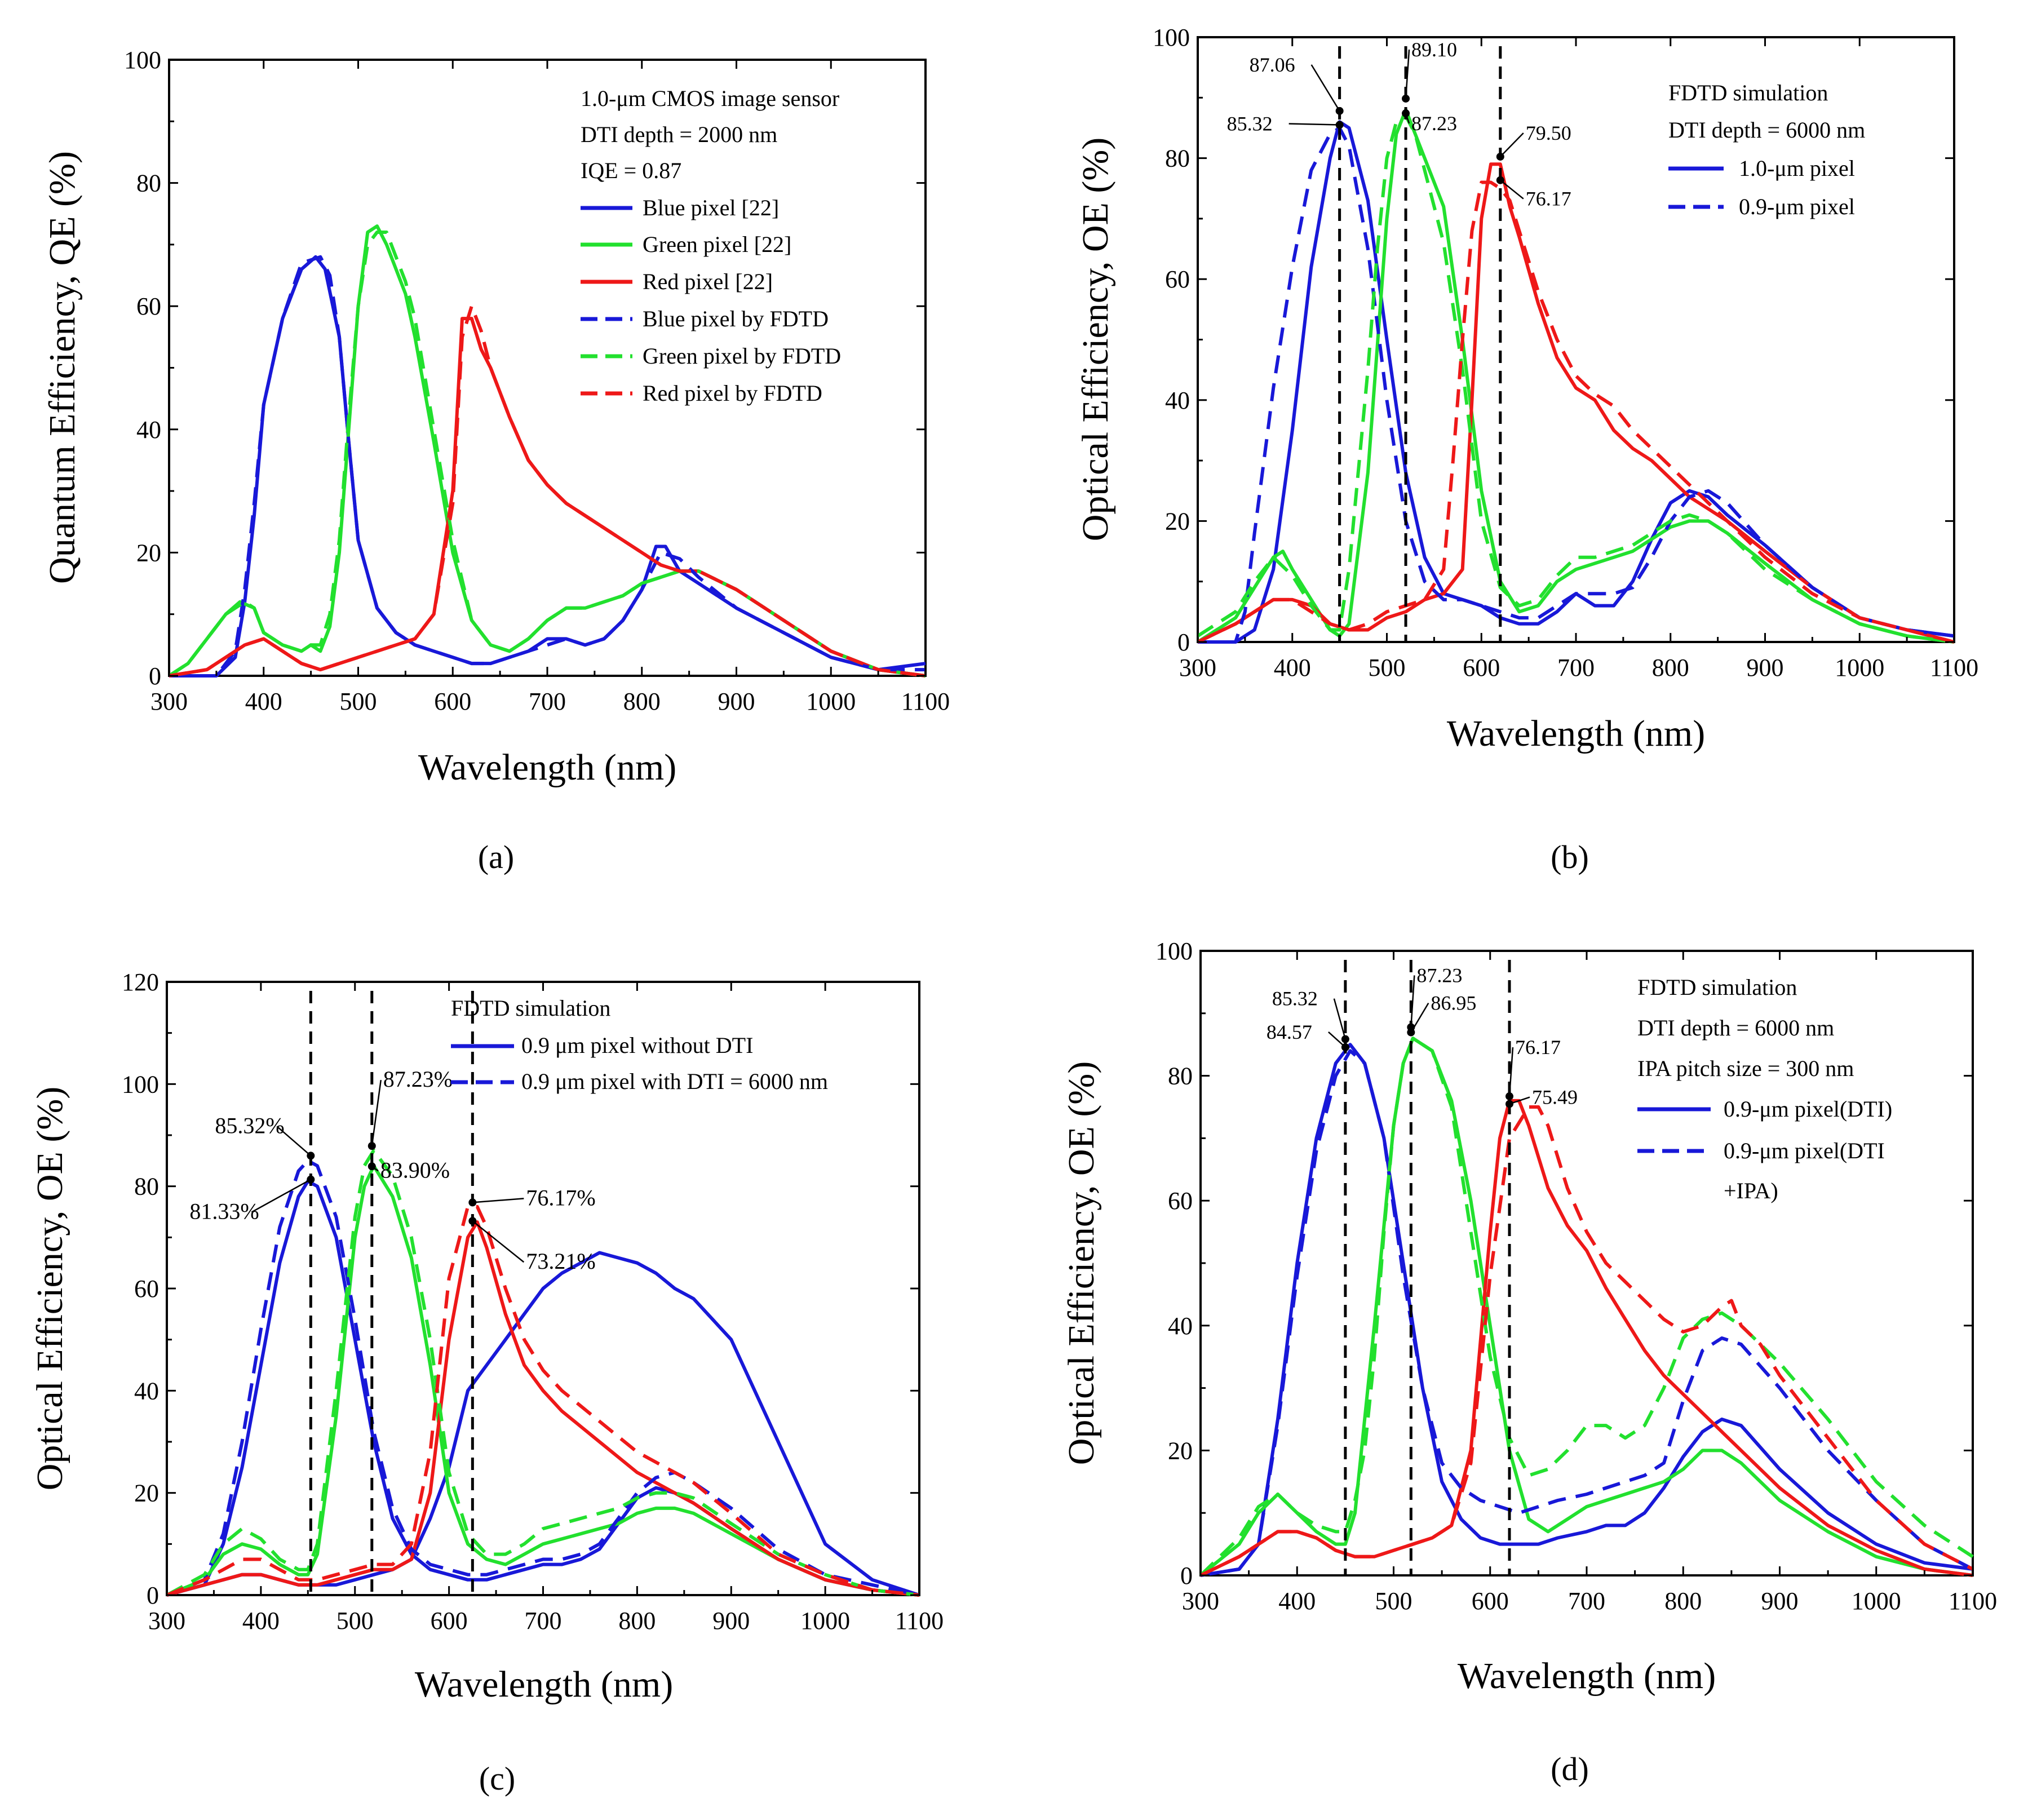 The height and width of the screenshot is (1820, 2028). Describe the element at coordinates (224, 1211) in the screenshot. I see `annotation-label: 81.33%` at that location.